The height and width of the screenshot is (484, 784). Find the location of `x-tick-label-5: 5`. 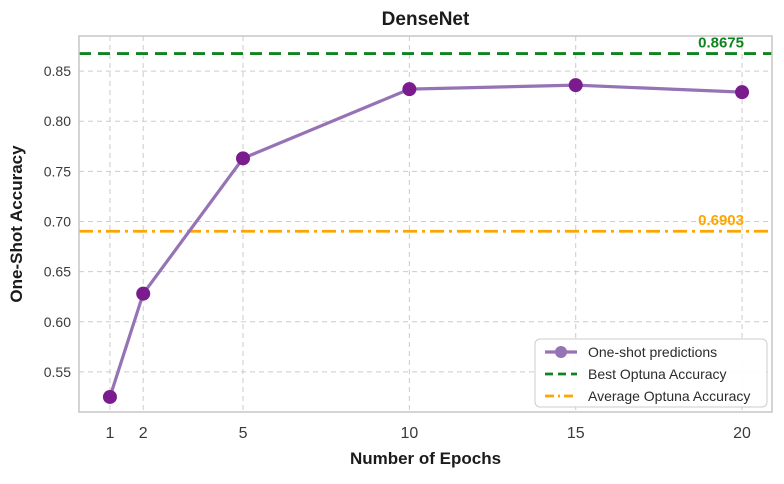

x-tick-label-5: 5 is located at coordinates (243, 433).